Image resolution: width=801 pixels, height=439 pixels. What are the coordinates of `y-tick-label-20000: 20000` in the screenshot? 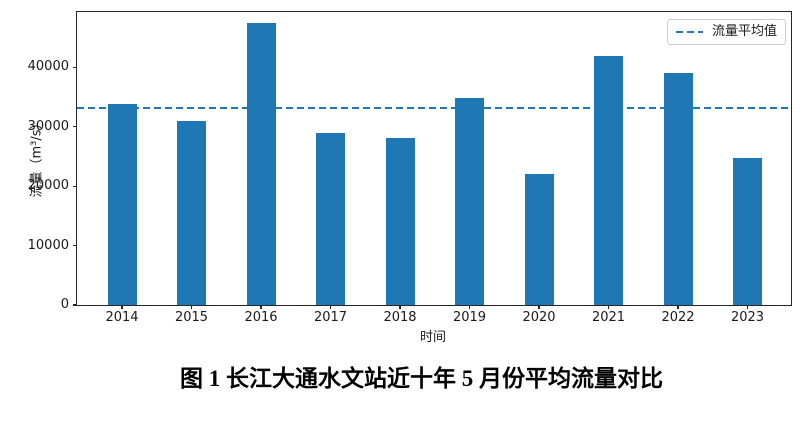 It's located at (48, 186).